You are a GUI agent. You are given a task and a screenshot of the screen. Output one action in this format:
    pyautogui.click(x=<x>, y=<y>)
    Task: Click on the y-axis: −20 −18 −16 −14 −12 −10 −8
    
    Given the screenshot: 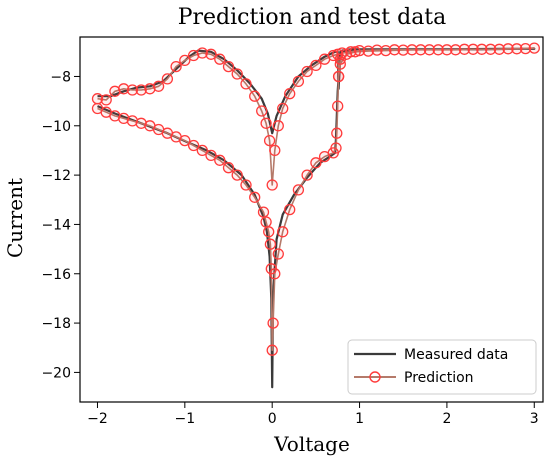 What is the action you would take?
    pyautogui.click(x=60, y=225)
    